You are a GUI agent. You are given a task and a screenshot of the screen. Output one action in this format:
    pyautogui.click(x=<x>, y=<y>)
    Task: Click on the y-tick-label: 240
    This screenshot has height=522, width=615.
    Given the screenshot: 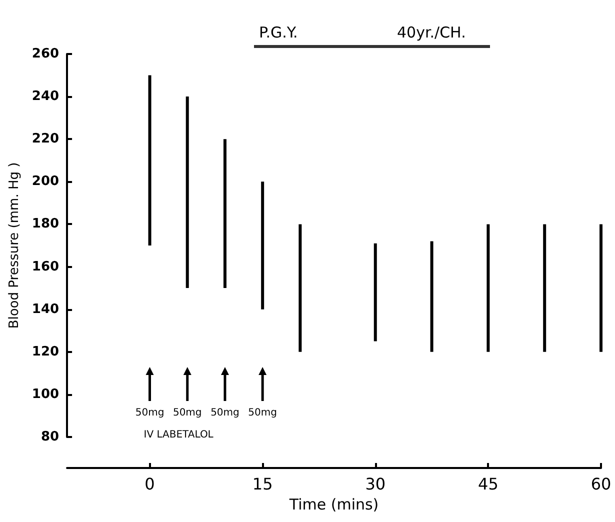 What is the action you would take?
    pyautogui.click(x=46, y=96)
    